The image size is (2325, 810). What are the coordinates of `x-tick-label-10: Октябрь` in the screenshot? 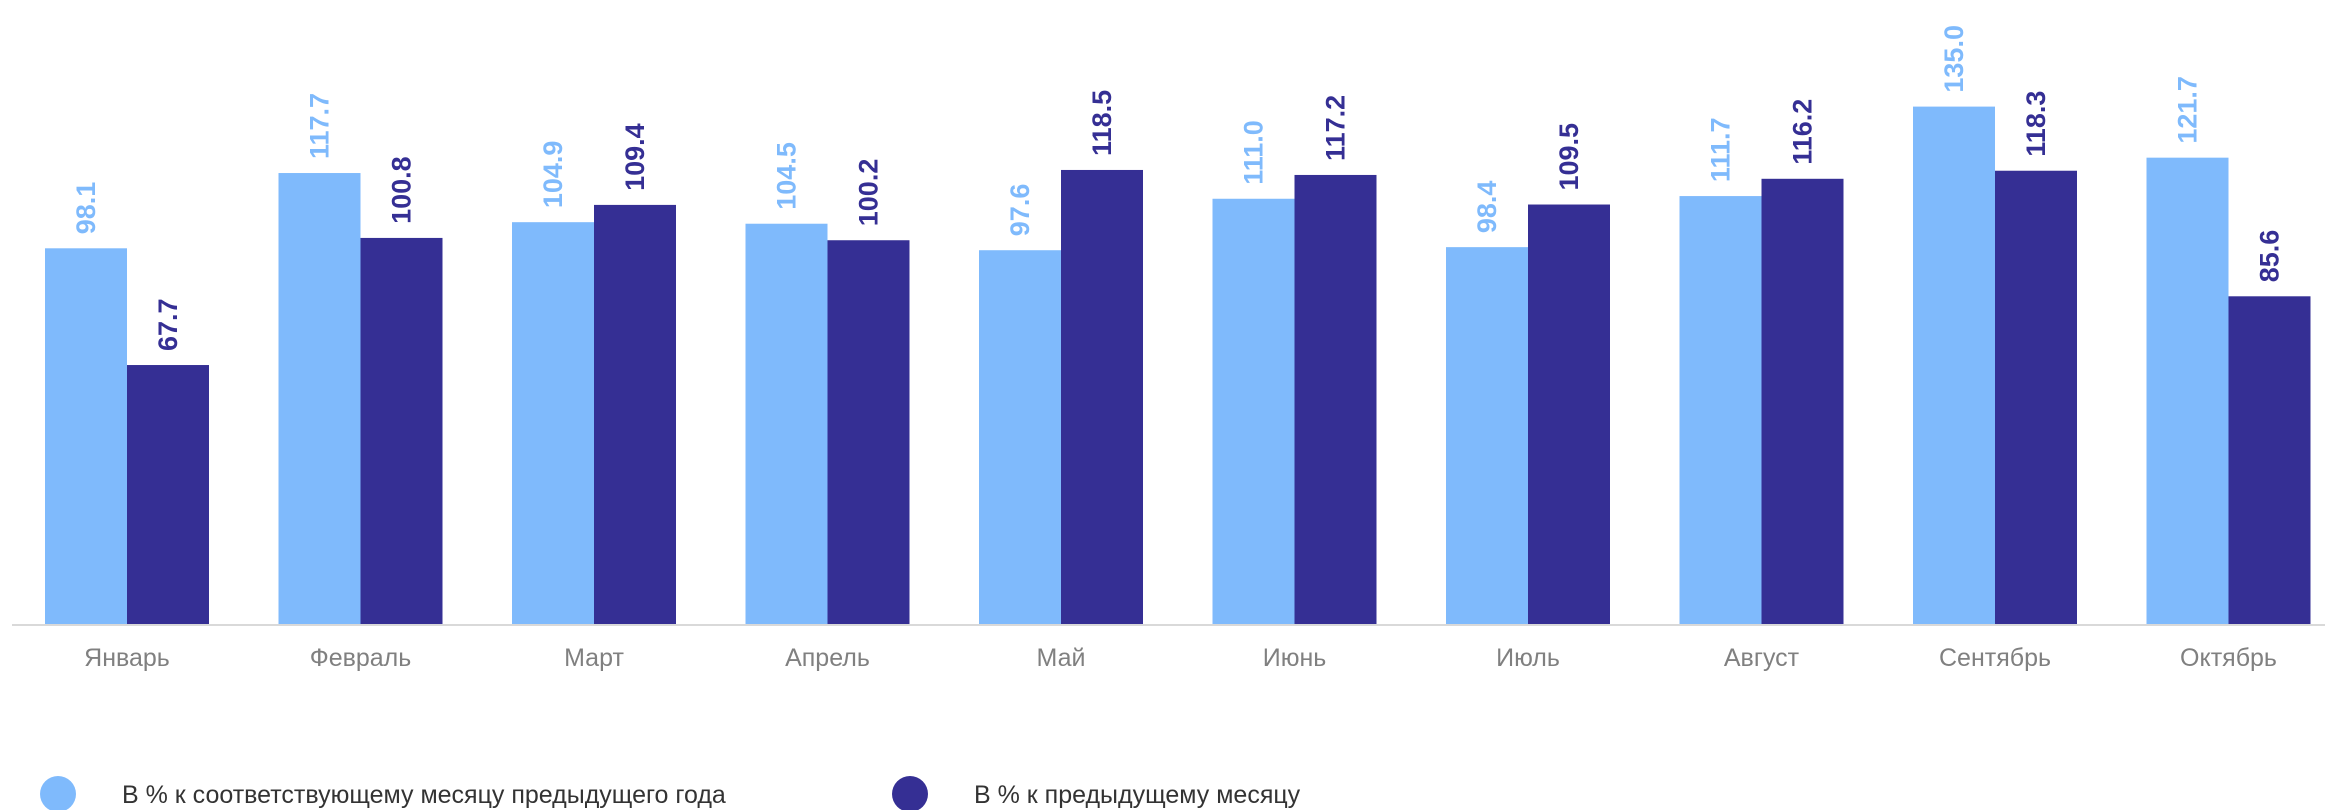 It's located at (2228, 658).